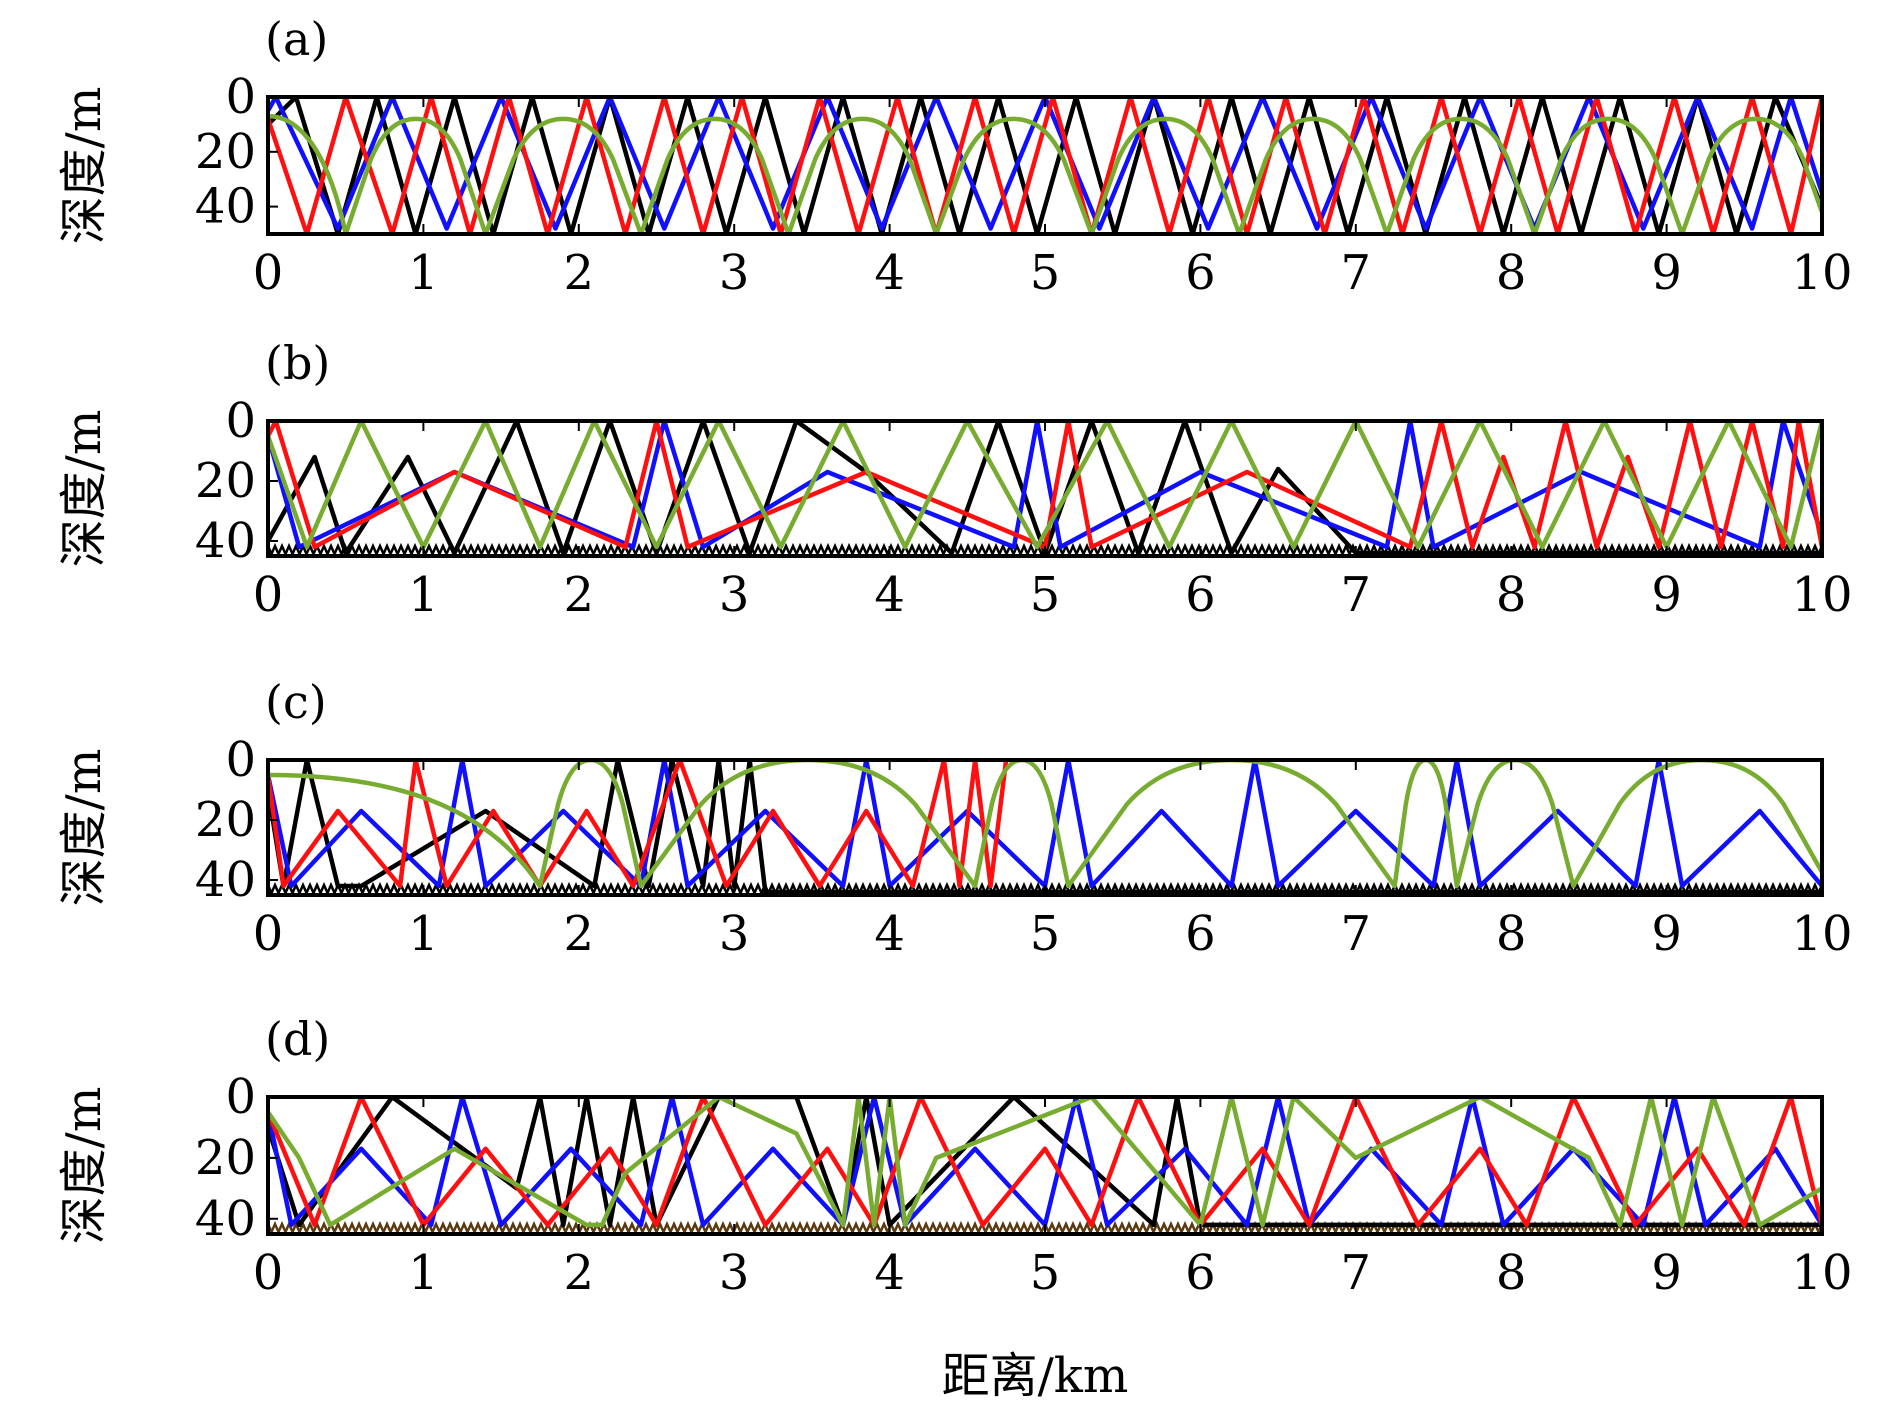 This screenshot has height=1409, width=1890. What do you see at coordinates (297, 1039) in the screenshot?
I see `panel-label: (d)` at bounding box center [297, 1039].